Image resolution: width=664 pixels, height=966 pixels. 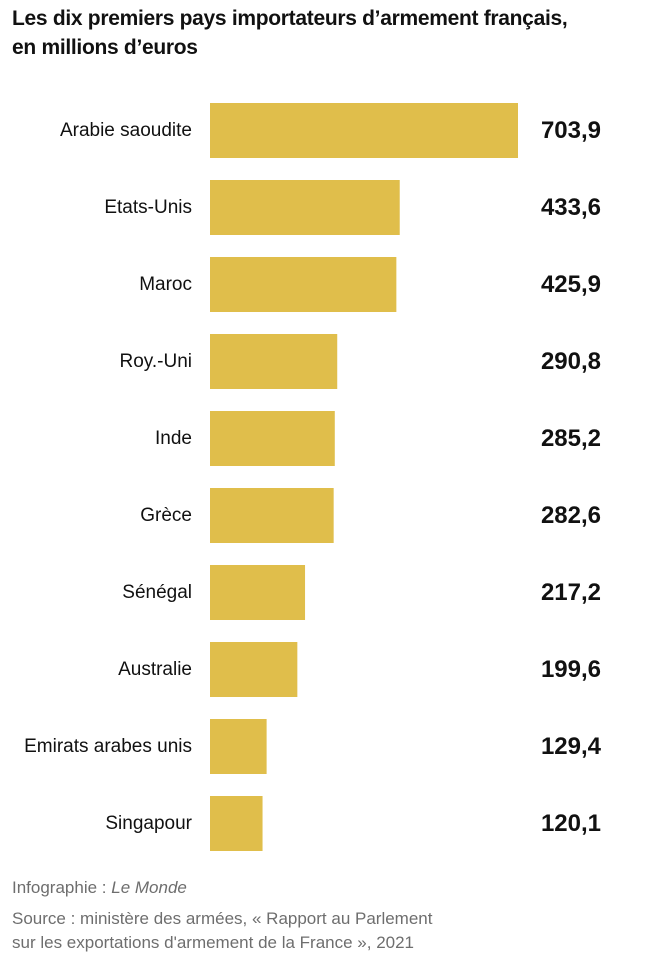 I want to click on chart-title-line-2: en millions d’euros, so click(x=105, y=47).